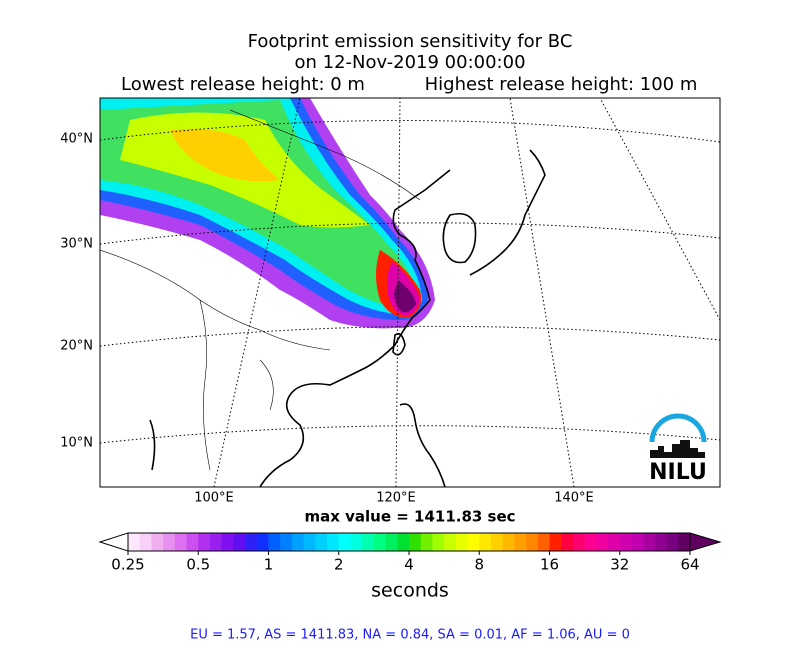 The height and width of the screenshot is (654, 800). Describe the element at coordinates (76, 244) in the screenshot. I see `lat-label: 30°N` at that location.